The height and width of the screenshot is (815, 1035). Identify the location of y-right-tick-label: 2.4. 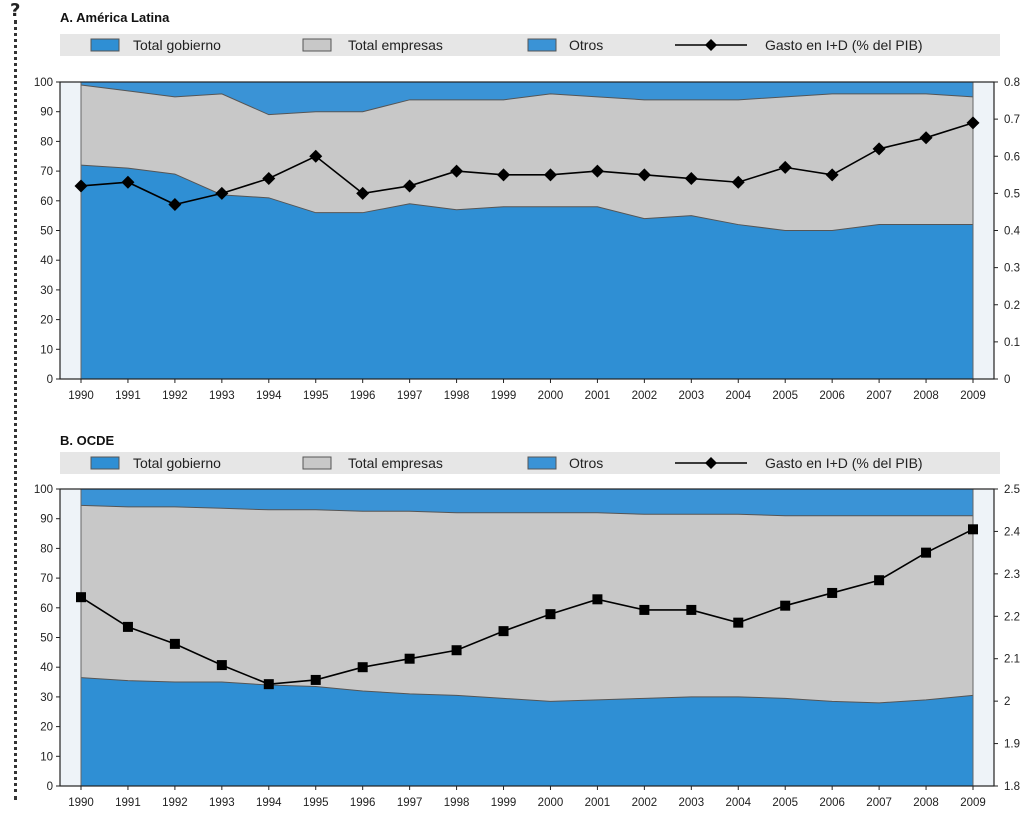
(1012, 532).